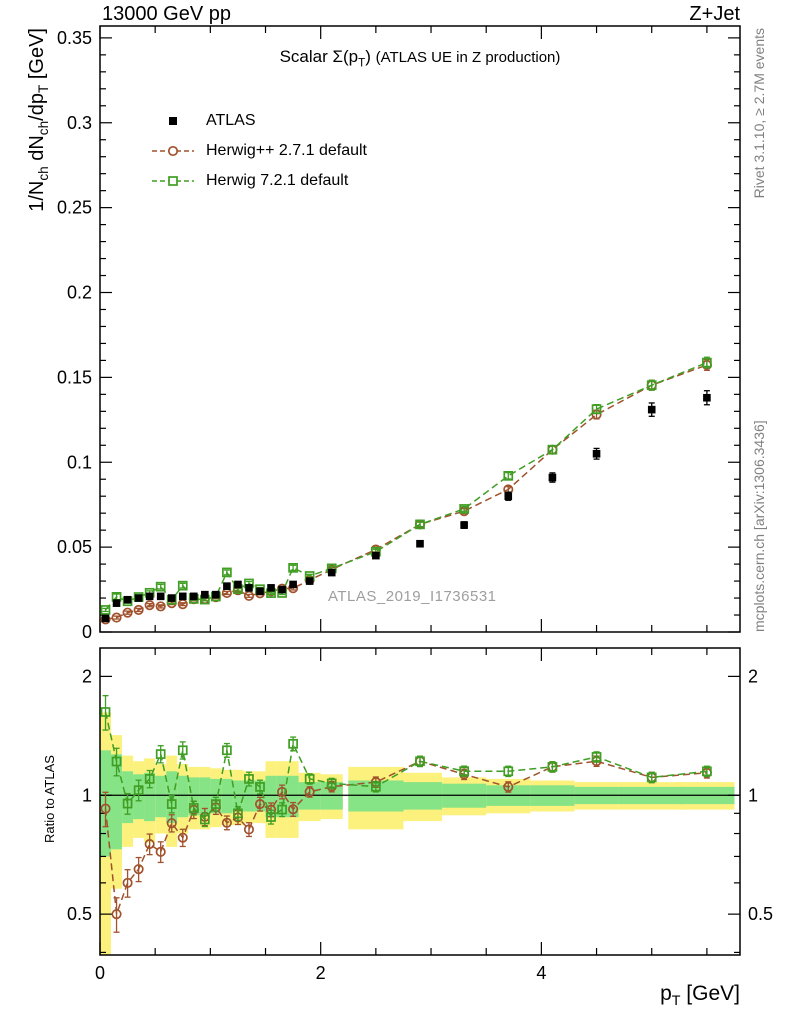 The height and width of the screenshot is (1024, 786). What do you see at coordinates (38, 220) in the screenshot?
I see `y-axis-label: 1/Nch dNch/dpT [GeV]` at bounding box center [38, 220].